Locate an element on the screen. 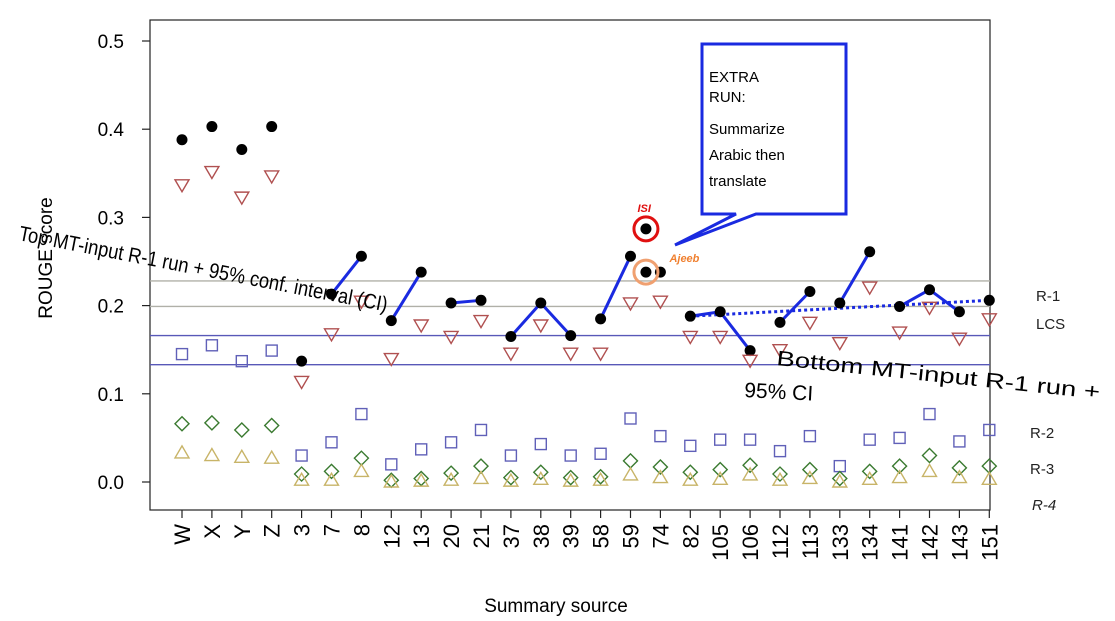 The image size is (1115, 621). callout-line-3: Summarize is located at coordinates (747, 129).